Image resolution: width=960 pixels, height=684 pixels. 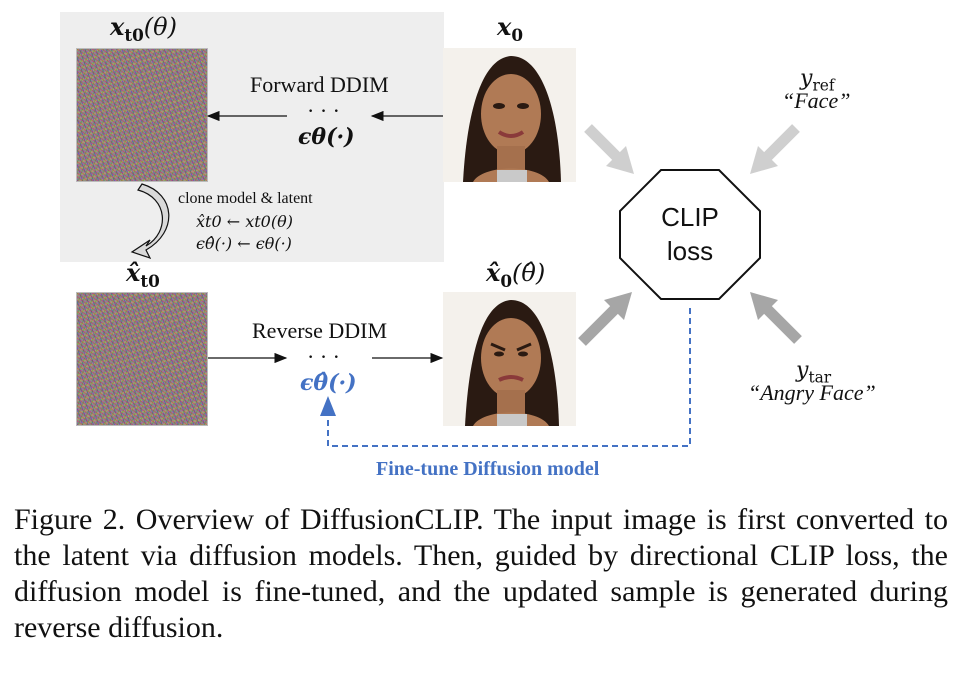 What do you see at coordinates (245, 198) in the screenshot?
I see `clone-title: clone model & latent` at bounding box center [245, 198].